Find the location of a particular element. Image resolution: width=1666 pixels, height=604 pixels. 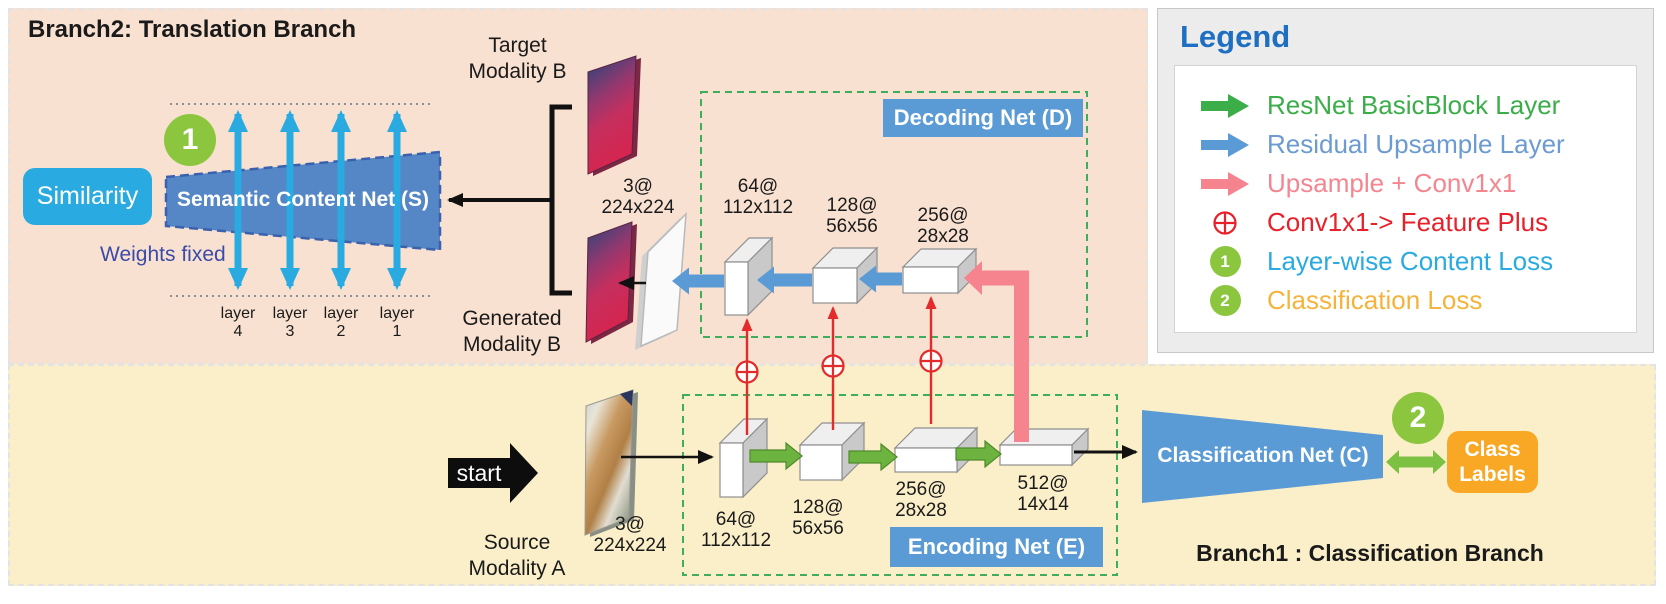

content-loss-number: 1 is located at coordinates (190, 139).